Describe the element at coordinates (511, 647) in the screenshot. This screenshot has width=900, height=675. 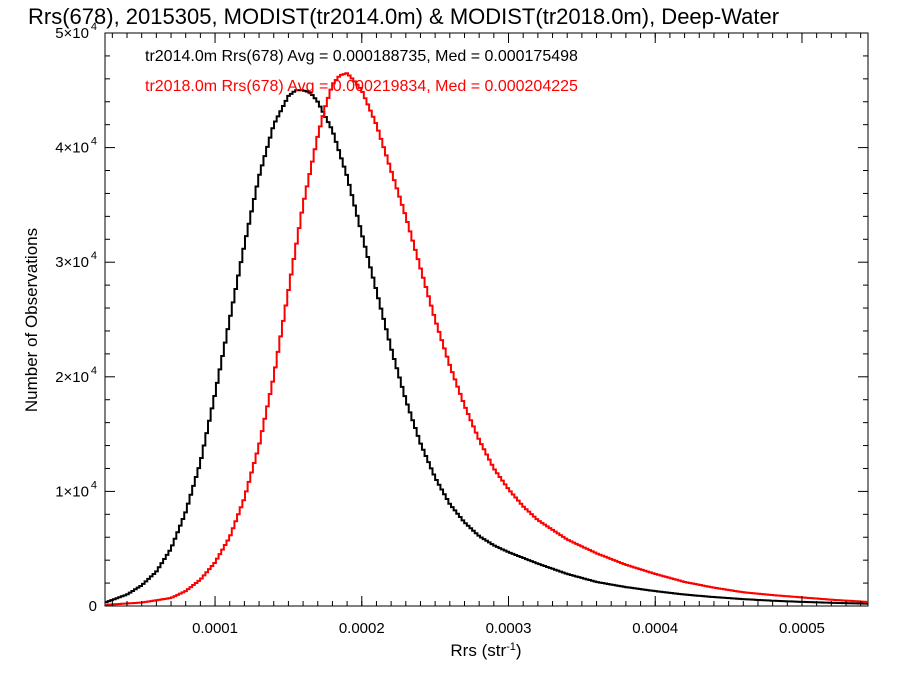
I see `x-axis-label-sup: -1` at that location.